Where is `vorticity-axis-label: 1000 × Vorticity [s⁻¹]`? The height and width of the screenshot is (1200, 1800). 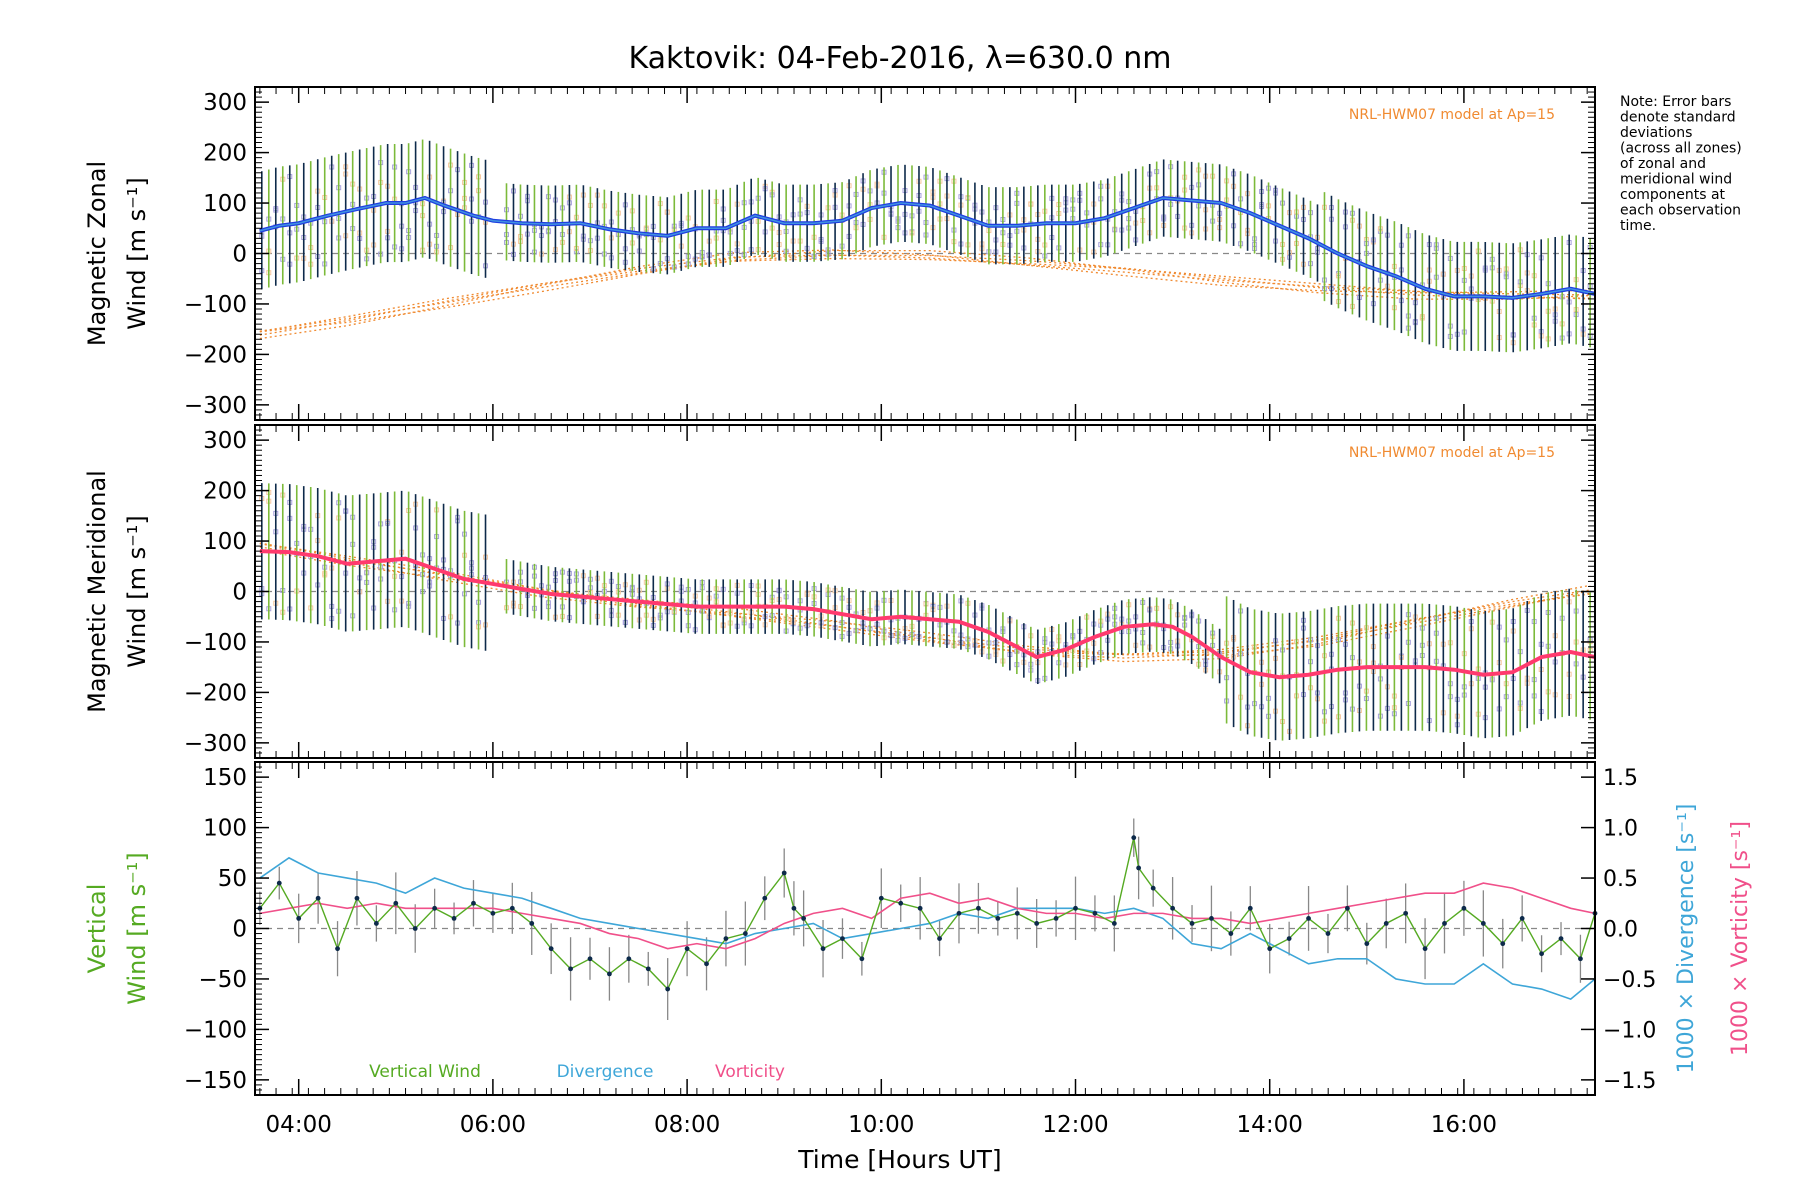 vorticity-axis-label: 1000 × Vorticity [s⁻¹] is located at coordinates (1740, 938).